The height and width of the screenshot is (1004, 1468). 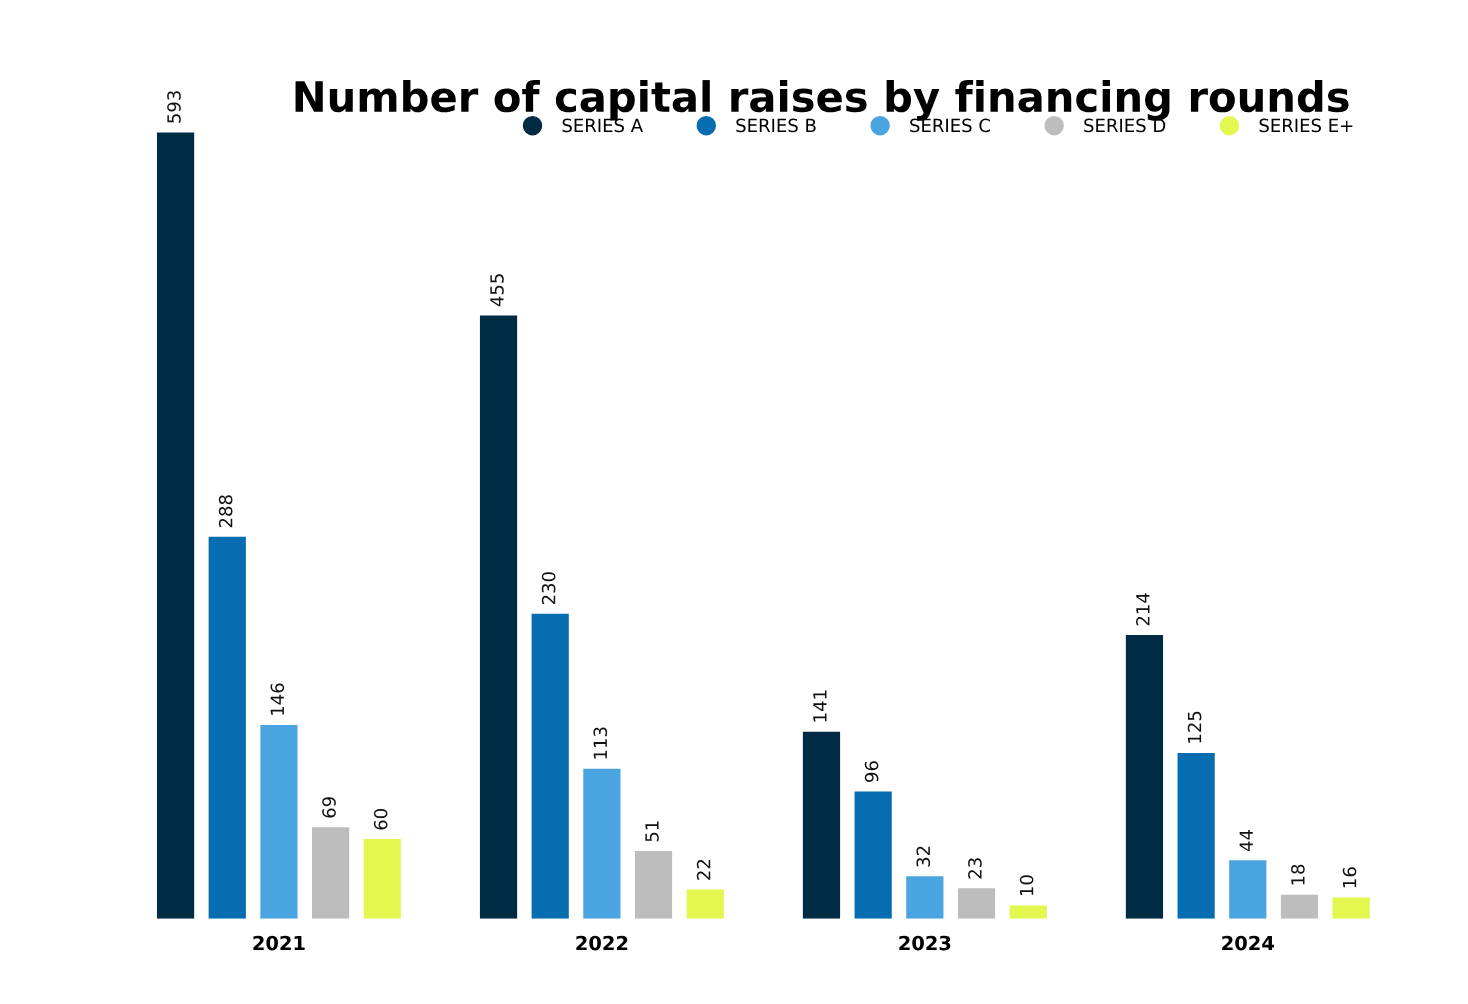 I want to click on data-label: 69, so click(x=329, y=807).